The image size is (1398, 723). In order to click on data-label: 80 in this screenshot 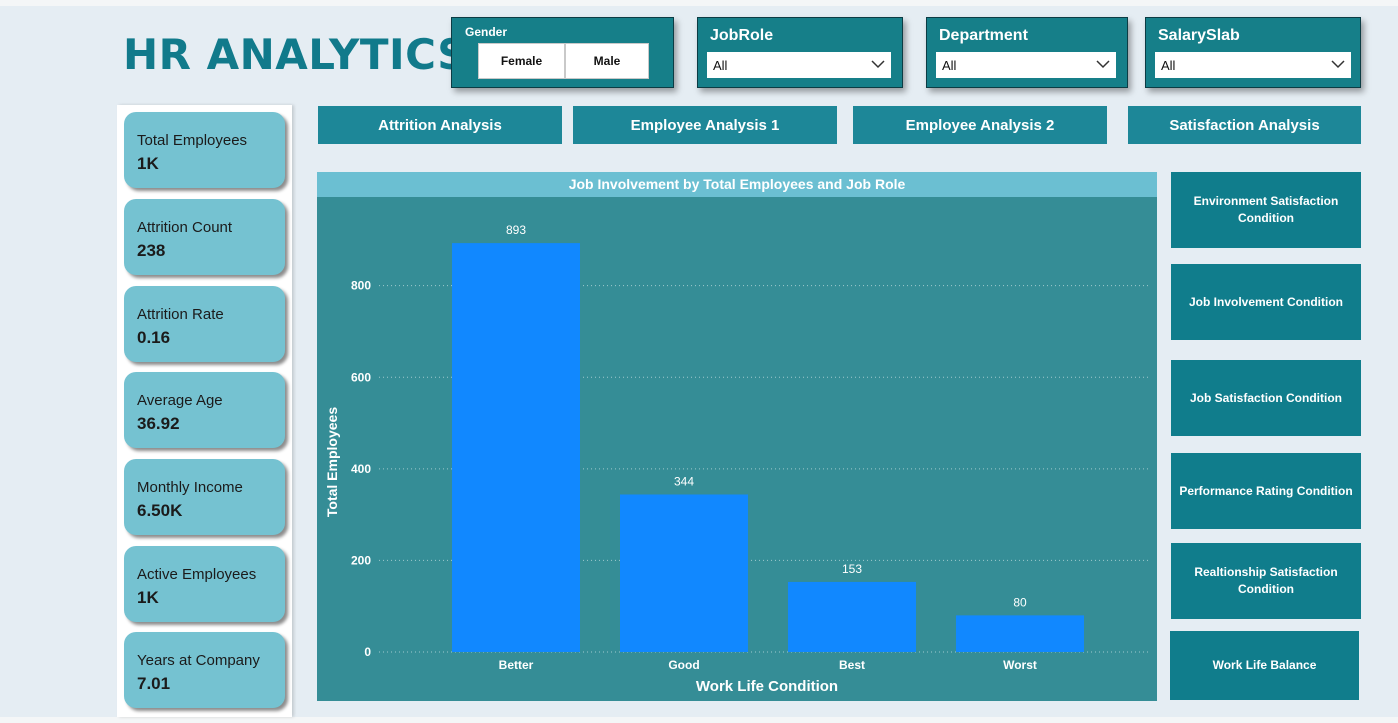, I will do `click(1020, 602)`.